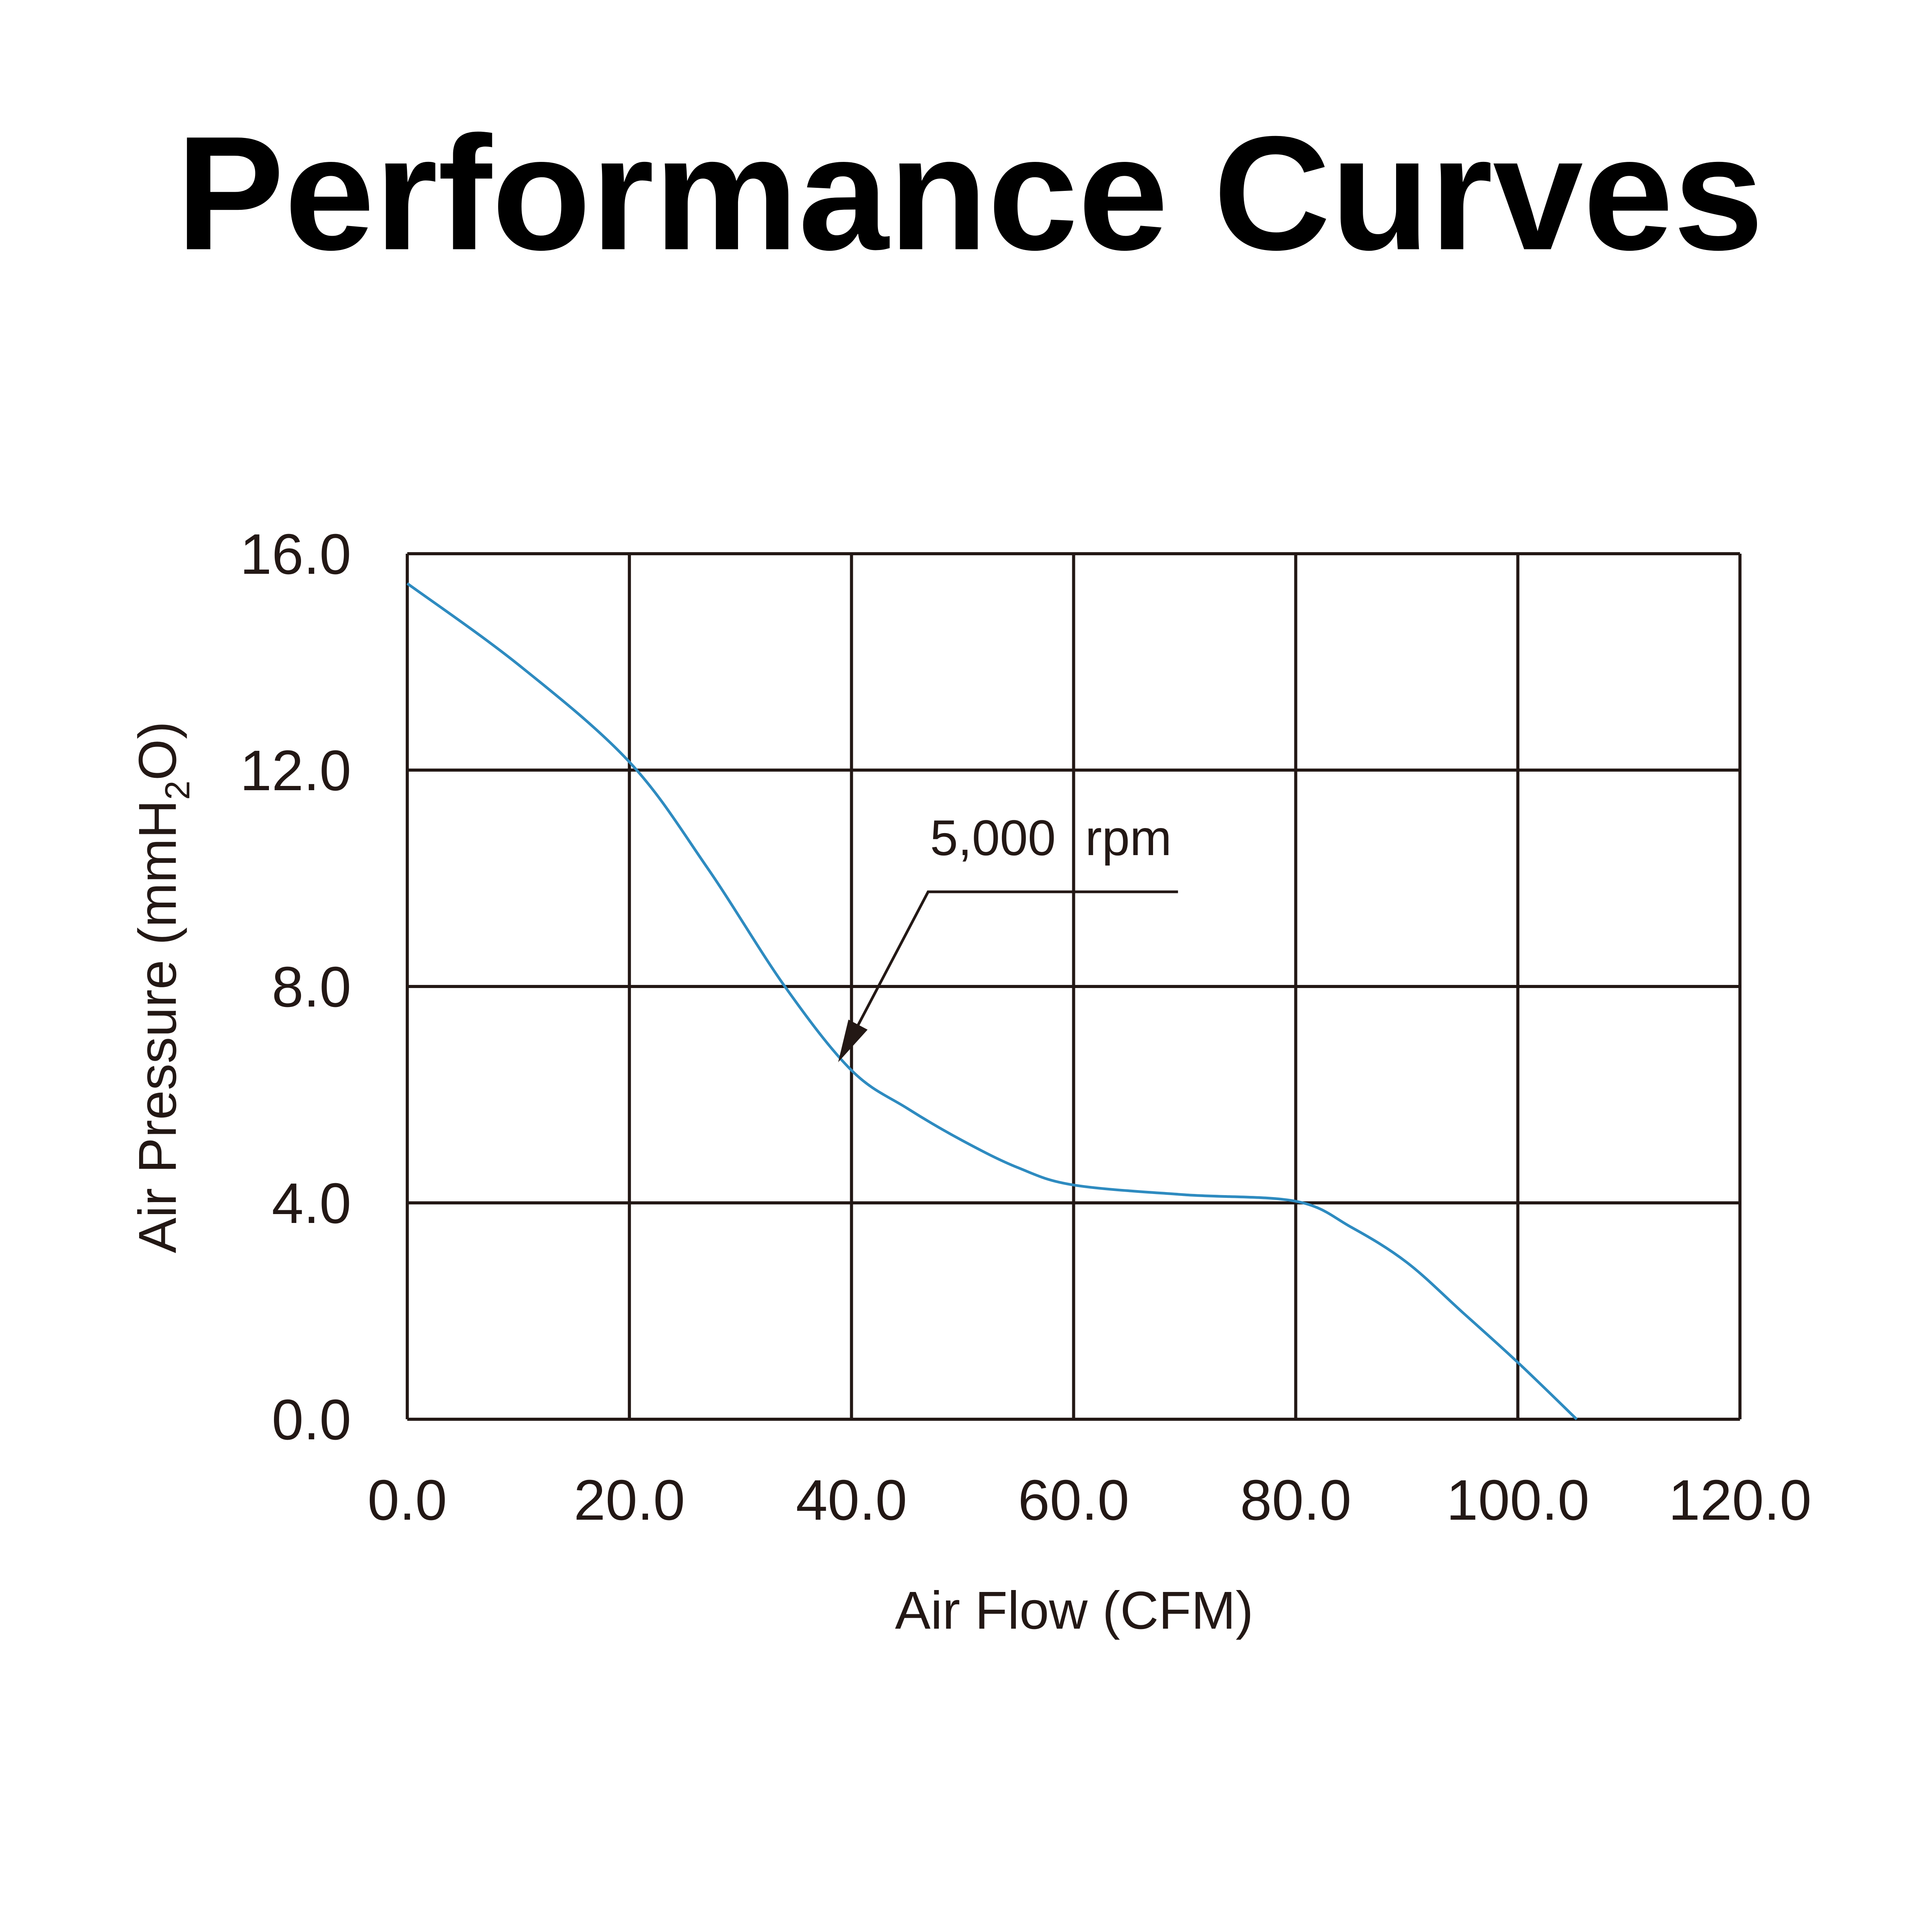  I want to click on annotation-leader-line, so click(1013, 966).